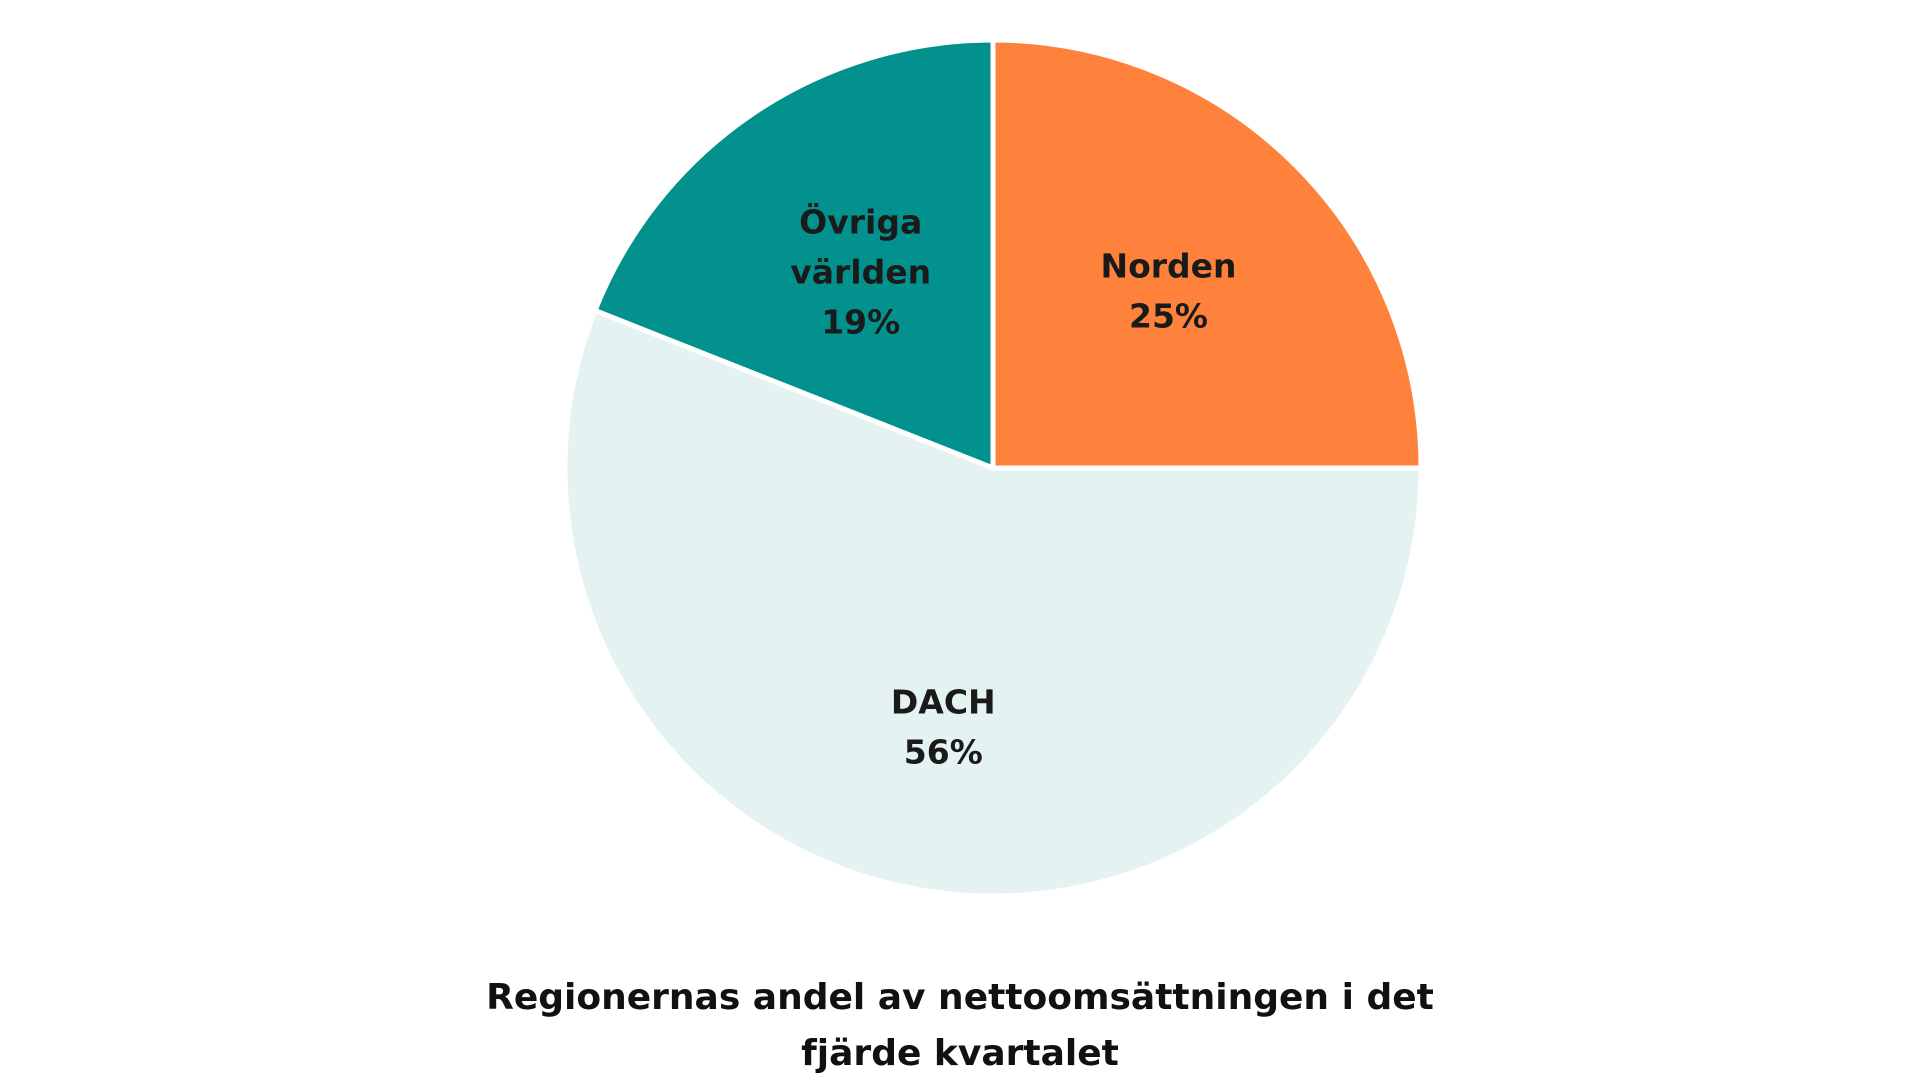  I want to click on pie-labels: Norden 25% DACH 56% Övriga världen 19%, so click(1013, 486).